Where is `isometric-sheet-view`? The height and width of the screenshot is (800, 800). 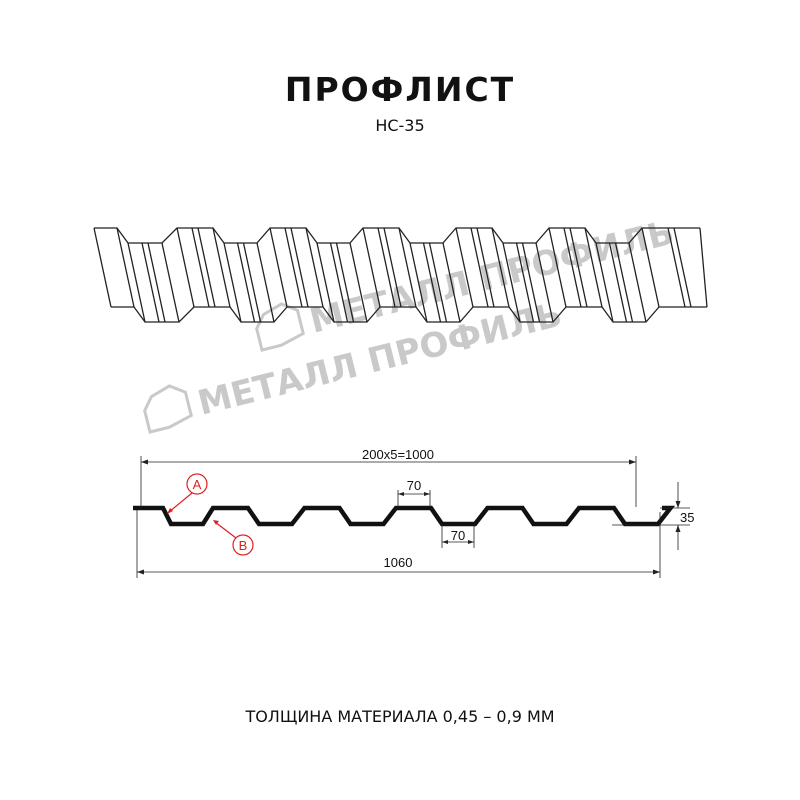 isometric-sheet-view is located at coordinates (400, 275).